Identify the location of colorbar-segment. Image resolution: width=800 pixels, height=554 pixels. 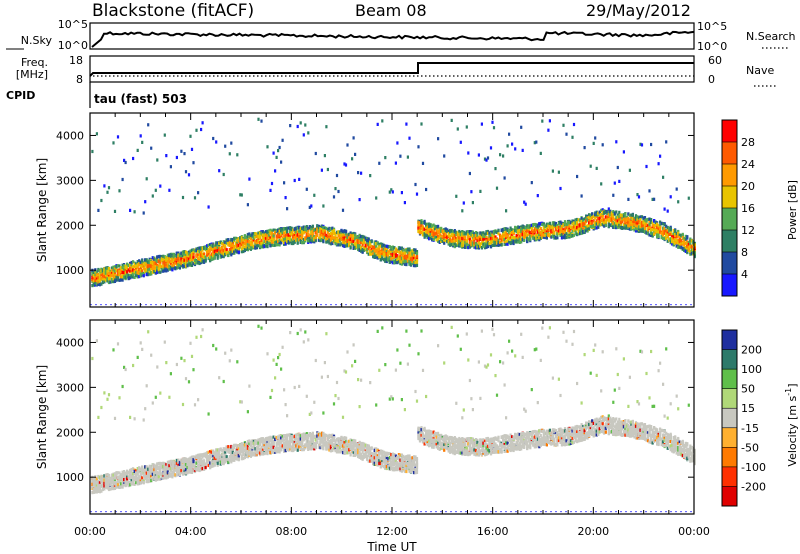
(729, 241).